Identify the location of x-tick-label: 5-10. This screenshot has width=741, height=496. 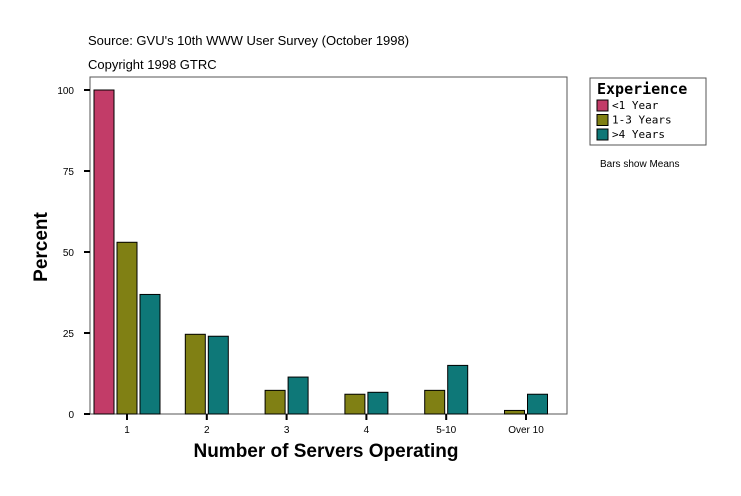
(446, 430).